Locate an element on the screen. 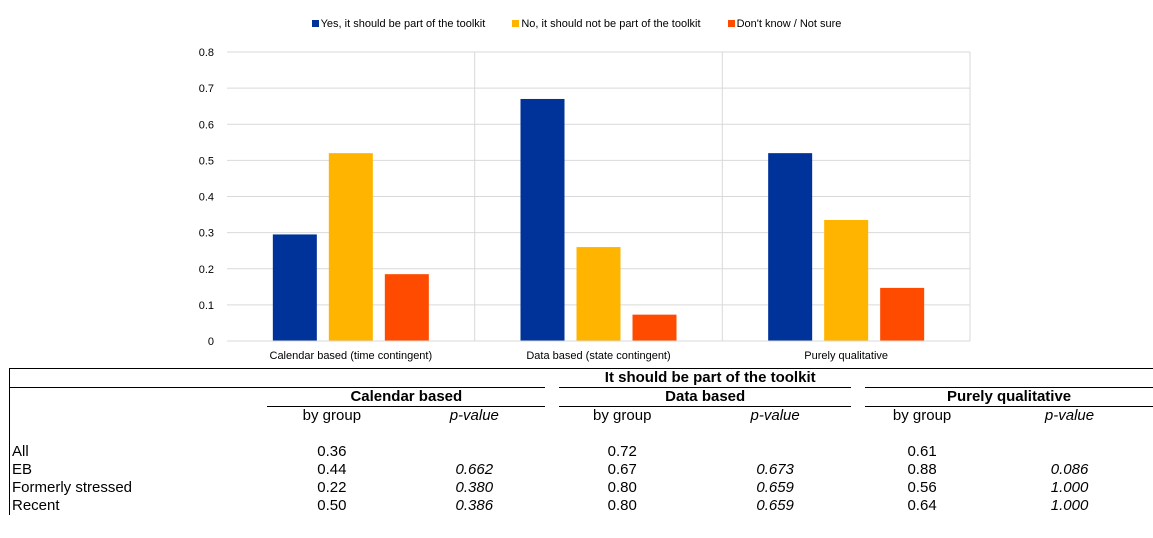 This screenshot has width=1153, height=538. cell-value: 0.88 is located at coordinates (922, 469).